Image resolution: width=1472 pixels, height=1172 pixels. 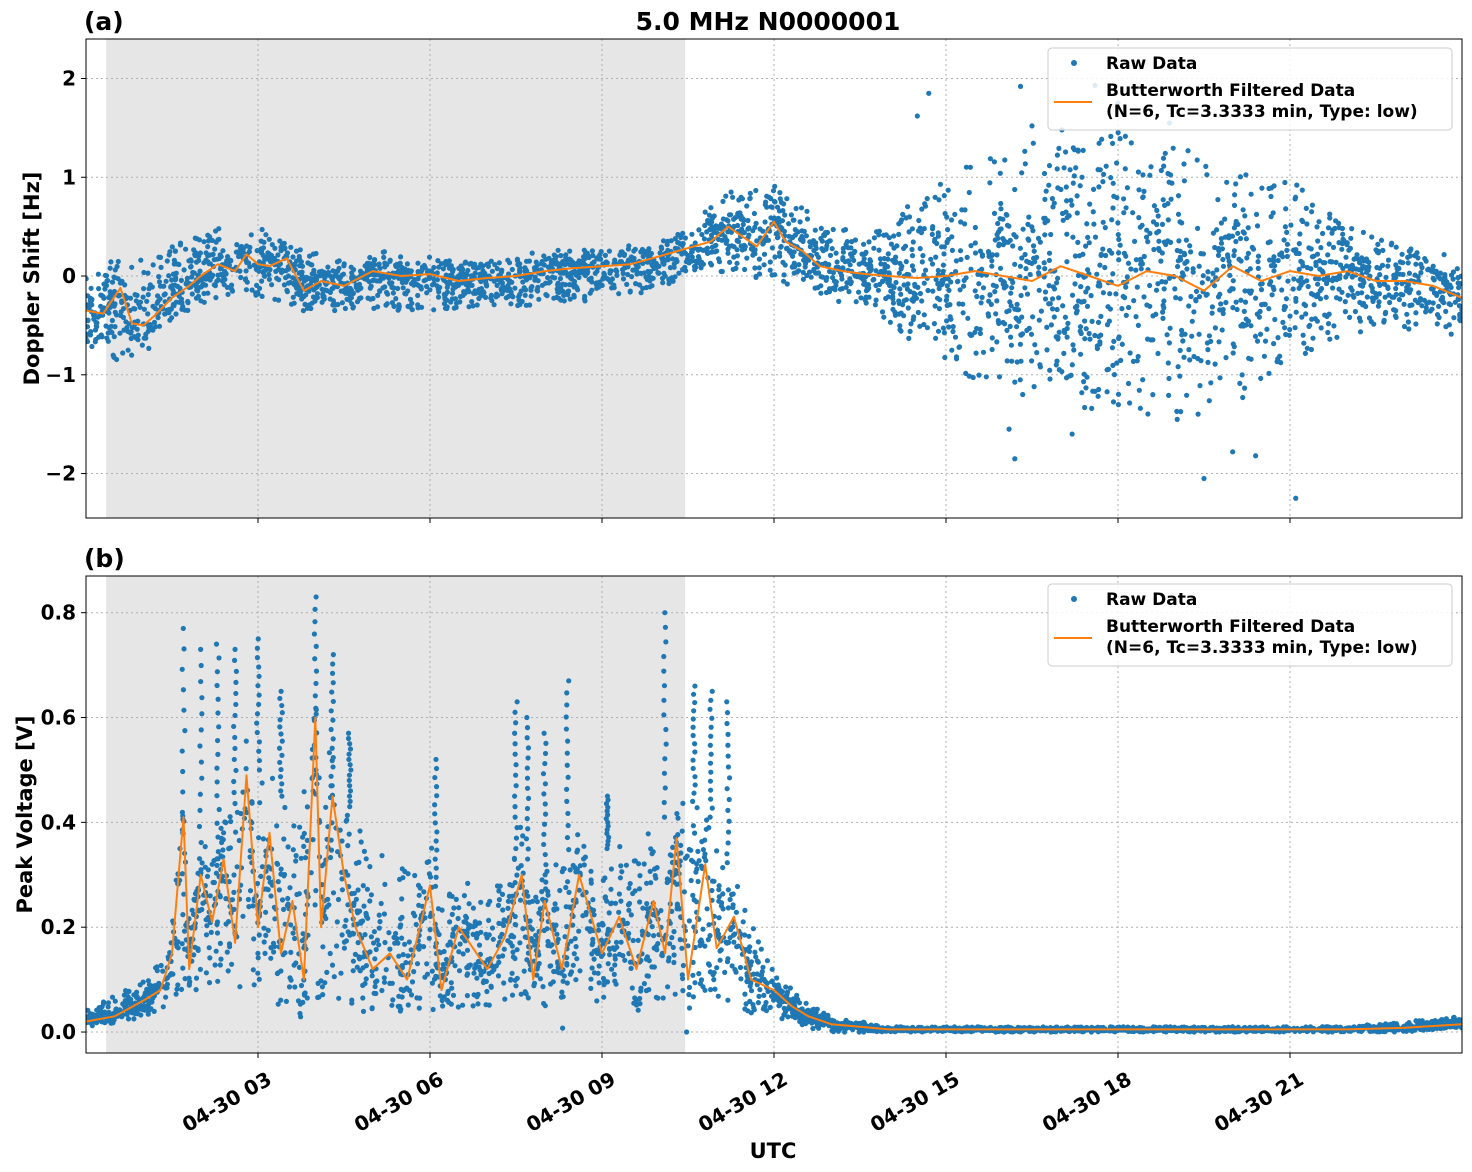 What do you see at coordinates (60, 375) in the screenshot?
I see `y-tick-label: −1` at bounding box center [60, 375].